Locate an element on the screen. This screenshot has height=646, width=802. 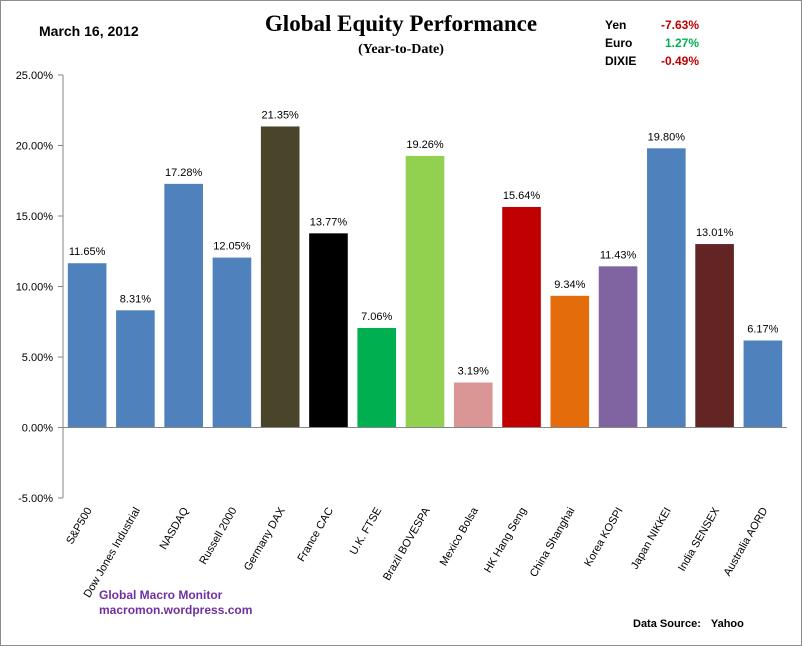
x-axis-label: Russell 2000 is located at coordinates (218, 536).